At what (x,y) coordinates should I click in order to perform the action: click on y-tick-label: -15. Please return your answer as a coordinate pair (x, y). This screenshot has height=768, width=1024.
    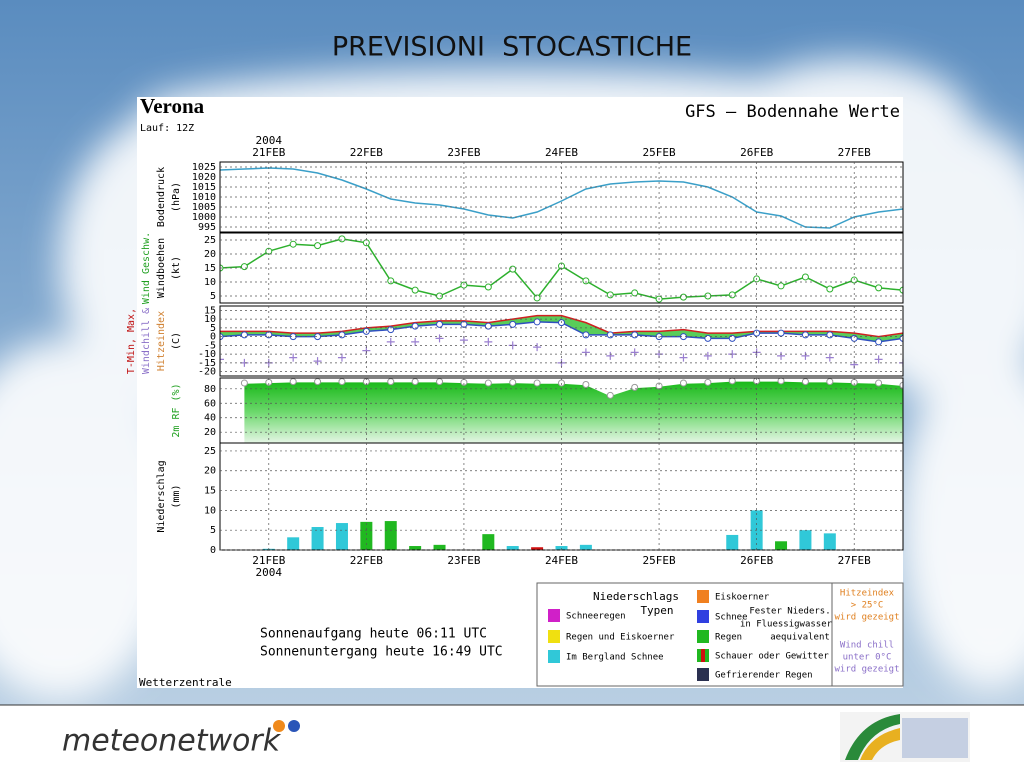
    Looking at the image, I should click on (207, 363).